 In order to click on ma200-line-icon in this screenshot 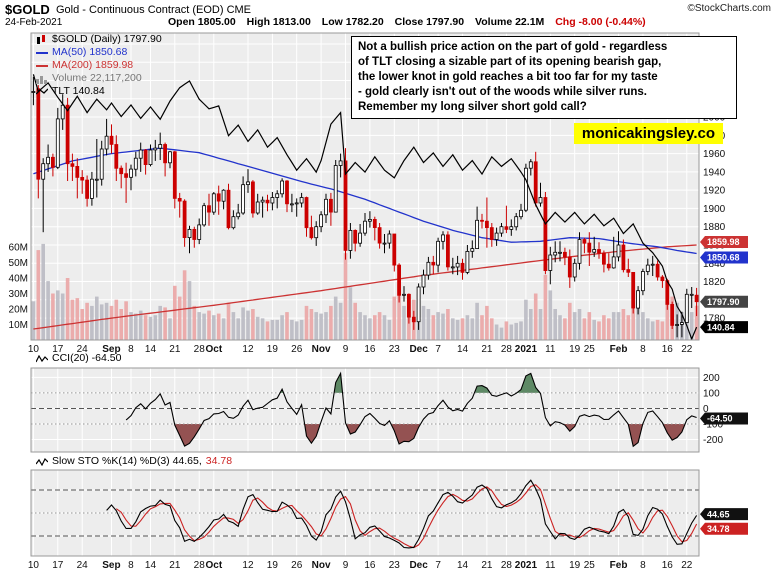, I will do `click(41, 66)`.